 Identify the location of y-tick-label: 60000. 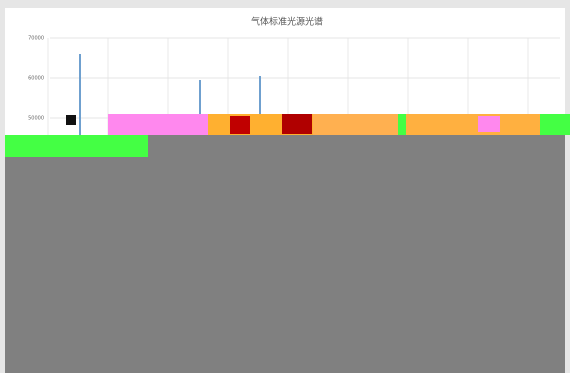
(36, 79).